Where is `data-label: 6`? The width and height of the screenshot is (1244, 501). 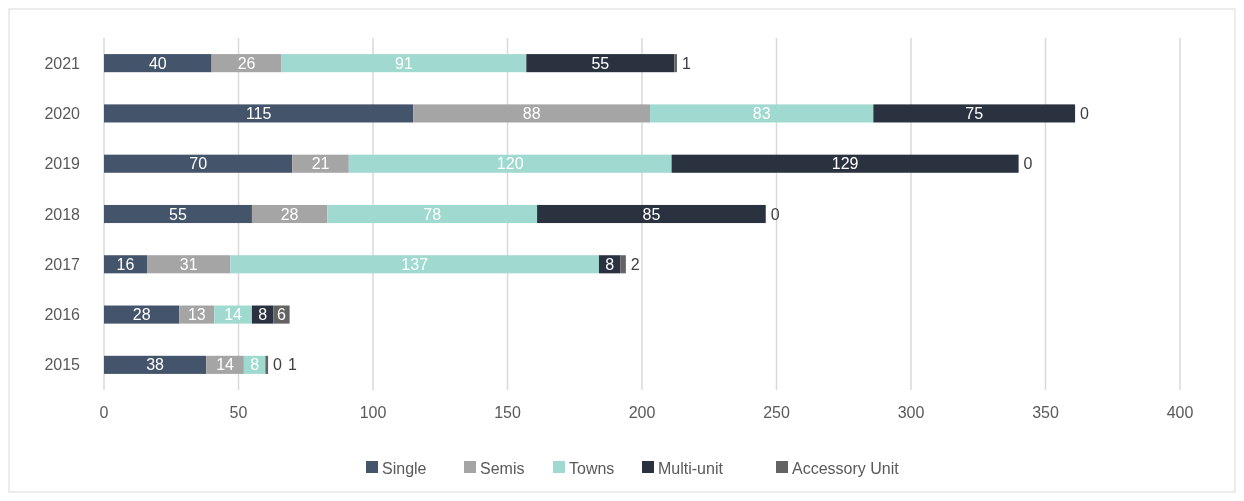
data-label: 6 is located at coordinates (282, 315).